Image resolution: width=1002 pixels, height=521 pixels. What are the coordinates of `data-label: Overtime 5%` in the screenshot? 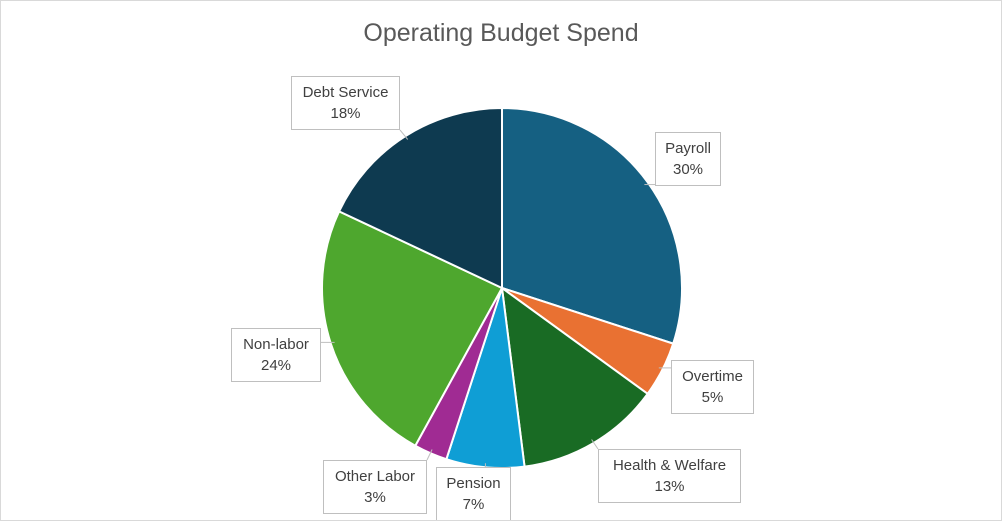 It's located at (712, 387).